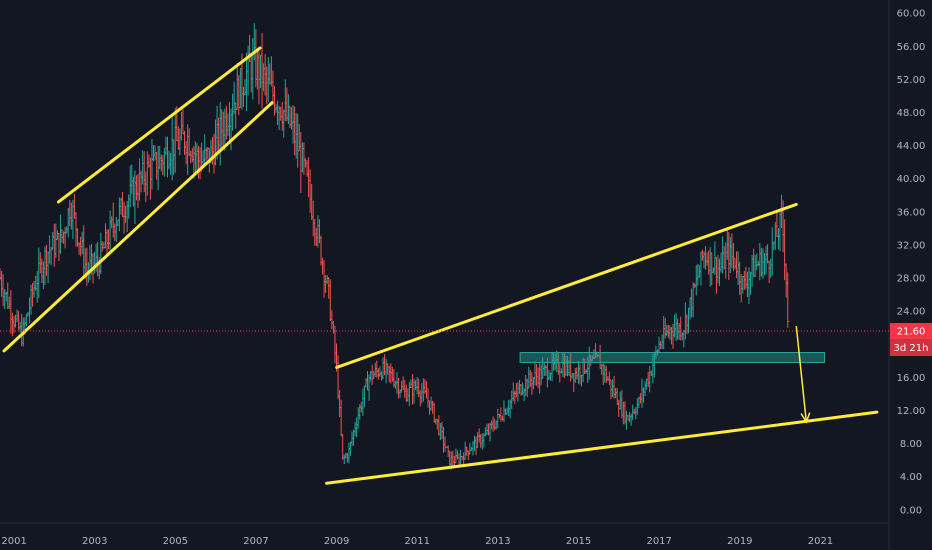 The width and height of the screenshot is (932, 550). Describe the element at coordinates (911, 80) in the screenshot. I see `price-tick-label: 52.00` at that location.